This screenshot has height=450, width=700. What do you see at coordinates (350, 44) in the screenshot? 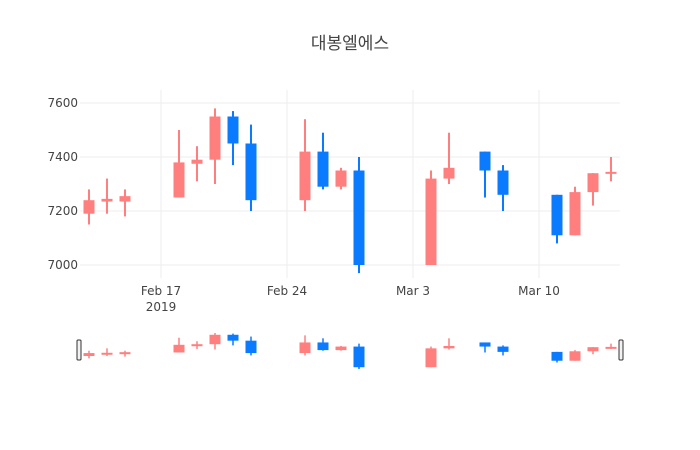
I see `chart-title: 대봉엘에스` at bounding box center [350, 44].